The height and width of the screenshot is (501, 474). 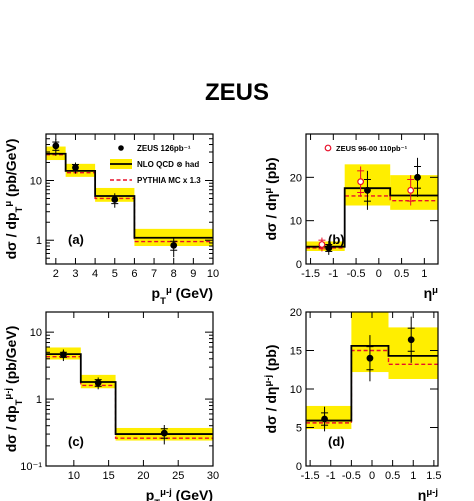 What do you see at coordinates (115, 274) in the screenshot?
I see `x-tick-label: 5` at bounding box center [115, 274].